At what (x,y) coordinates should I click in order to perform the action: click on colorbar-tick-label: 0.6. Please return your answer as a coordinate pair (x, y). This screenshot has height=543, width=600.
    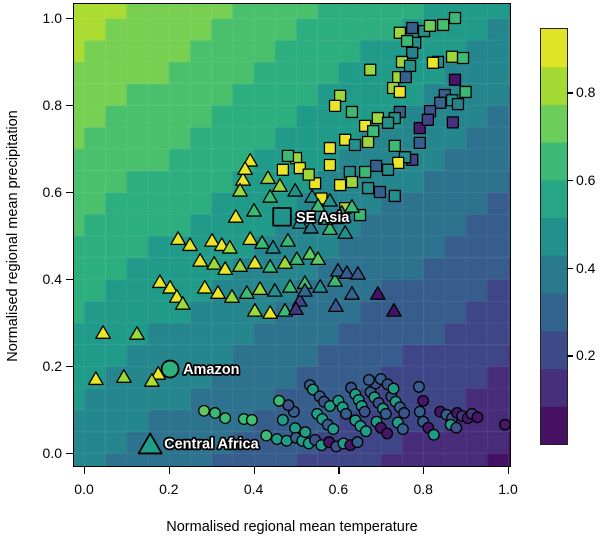
    Looking at the image, I should click on (586, 180).